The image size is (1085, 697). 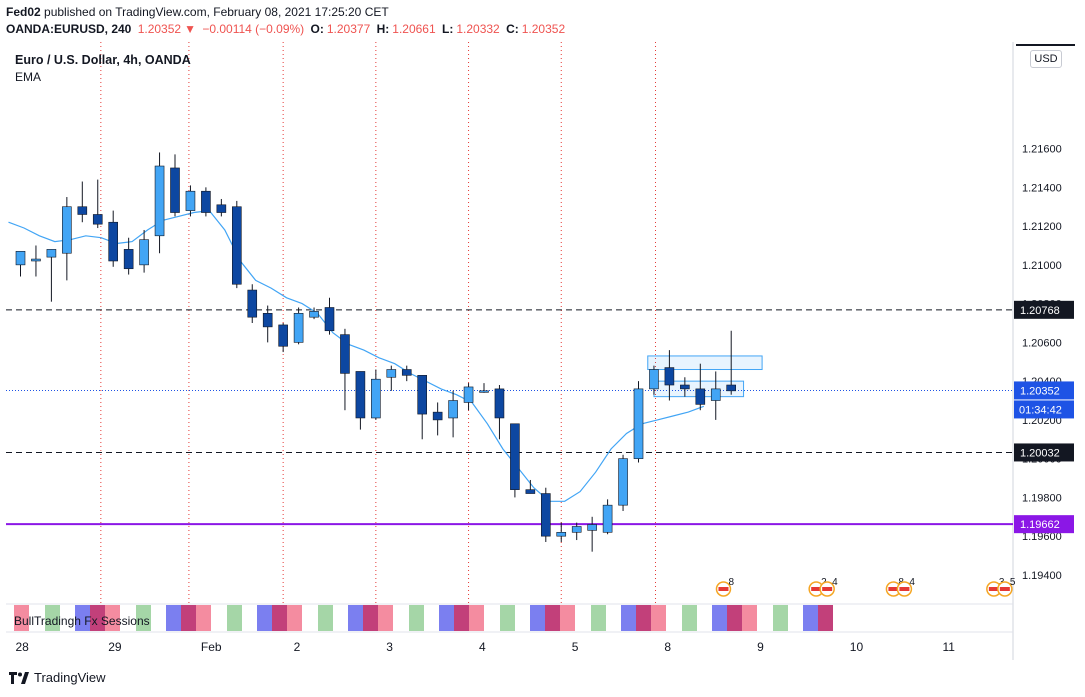 What do you see at coordinates (731, 582) in the screenshot?
I see `event-count: 8` at bounding box center [731, 582].